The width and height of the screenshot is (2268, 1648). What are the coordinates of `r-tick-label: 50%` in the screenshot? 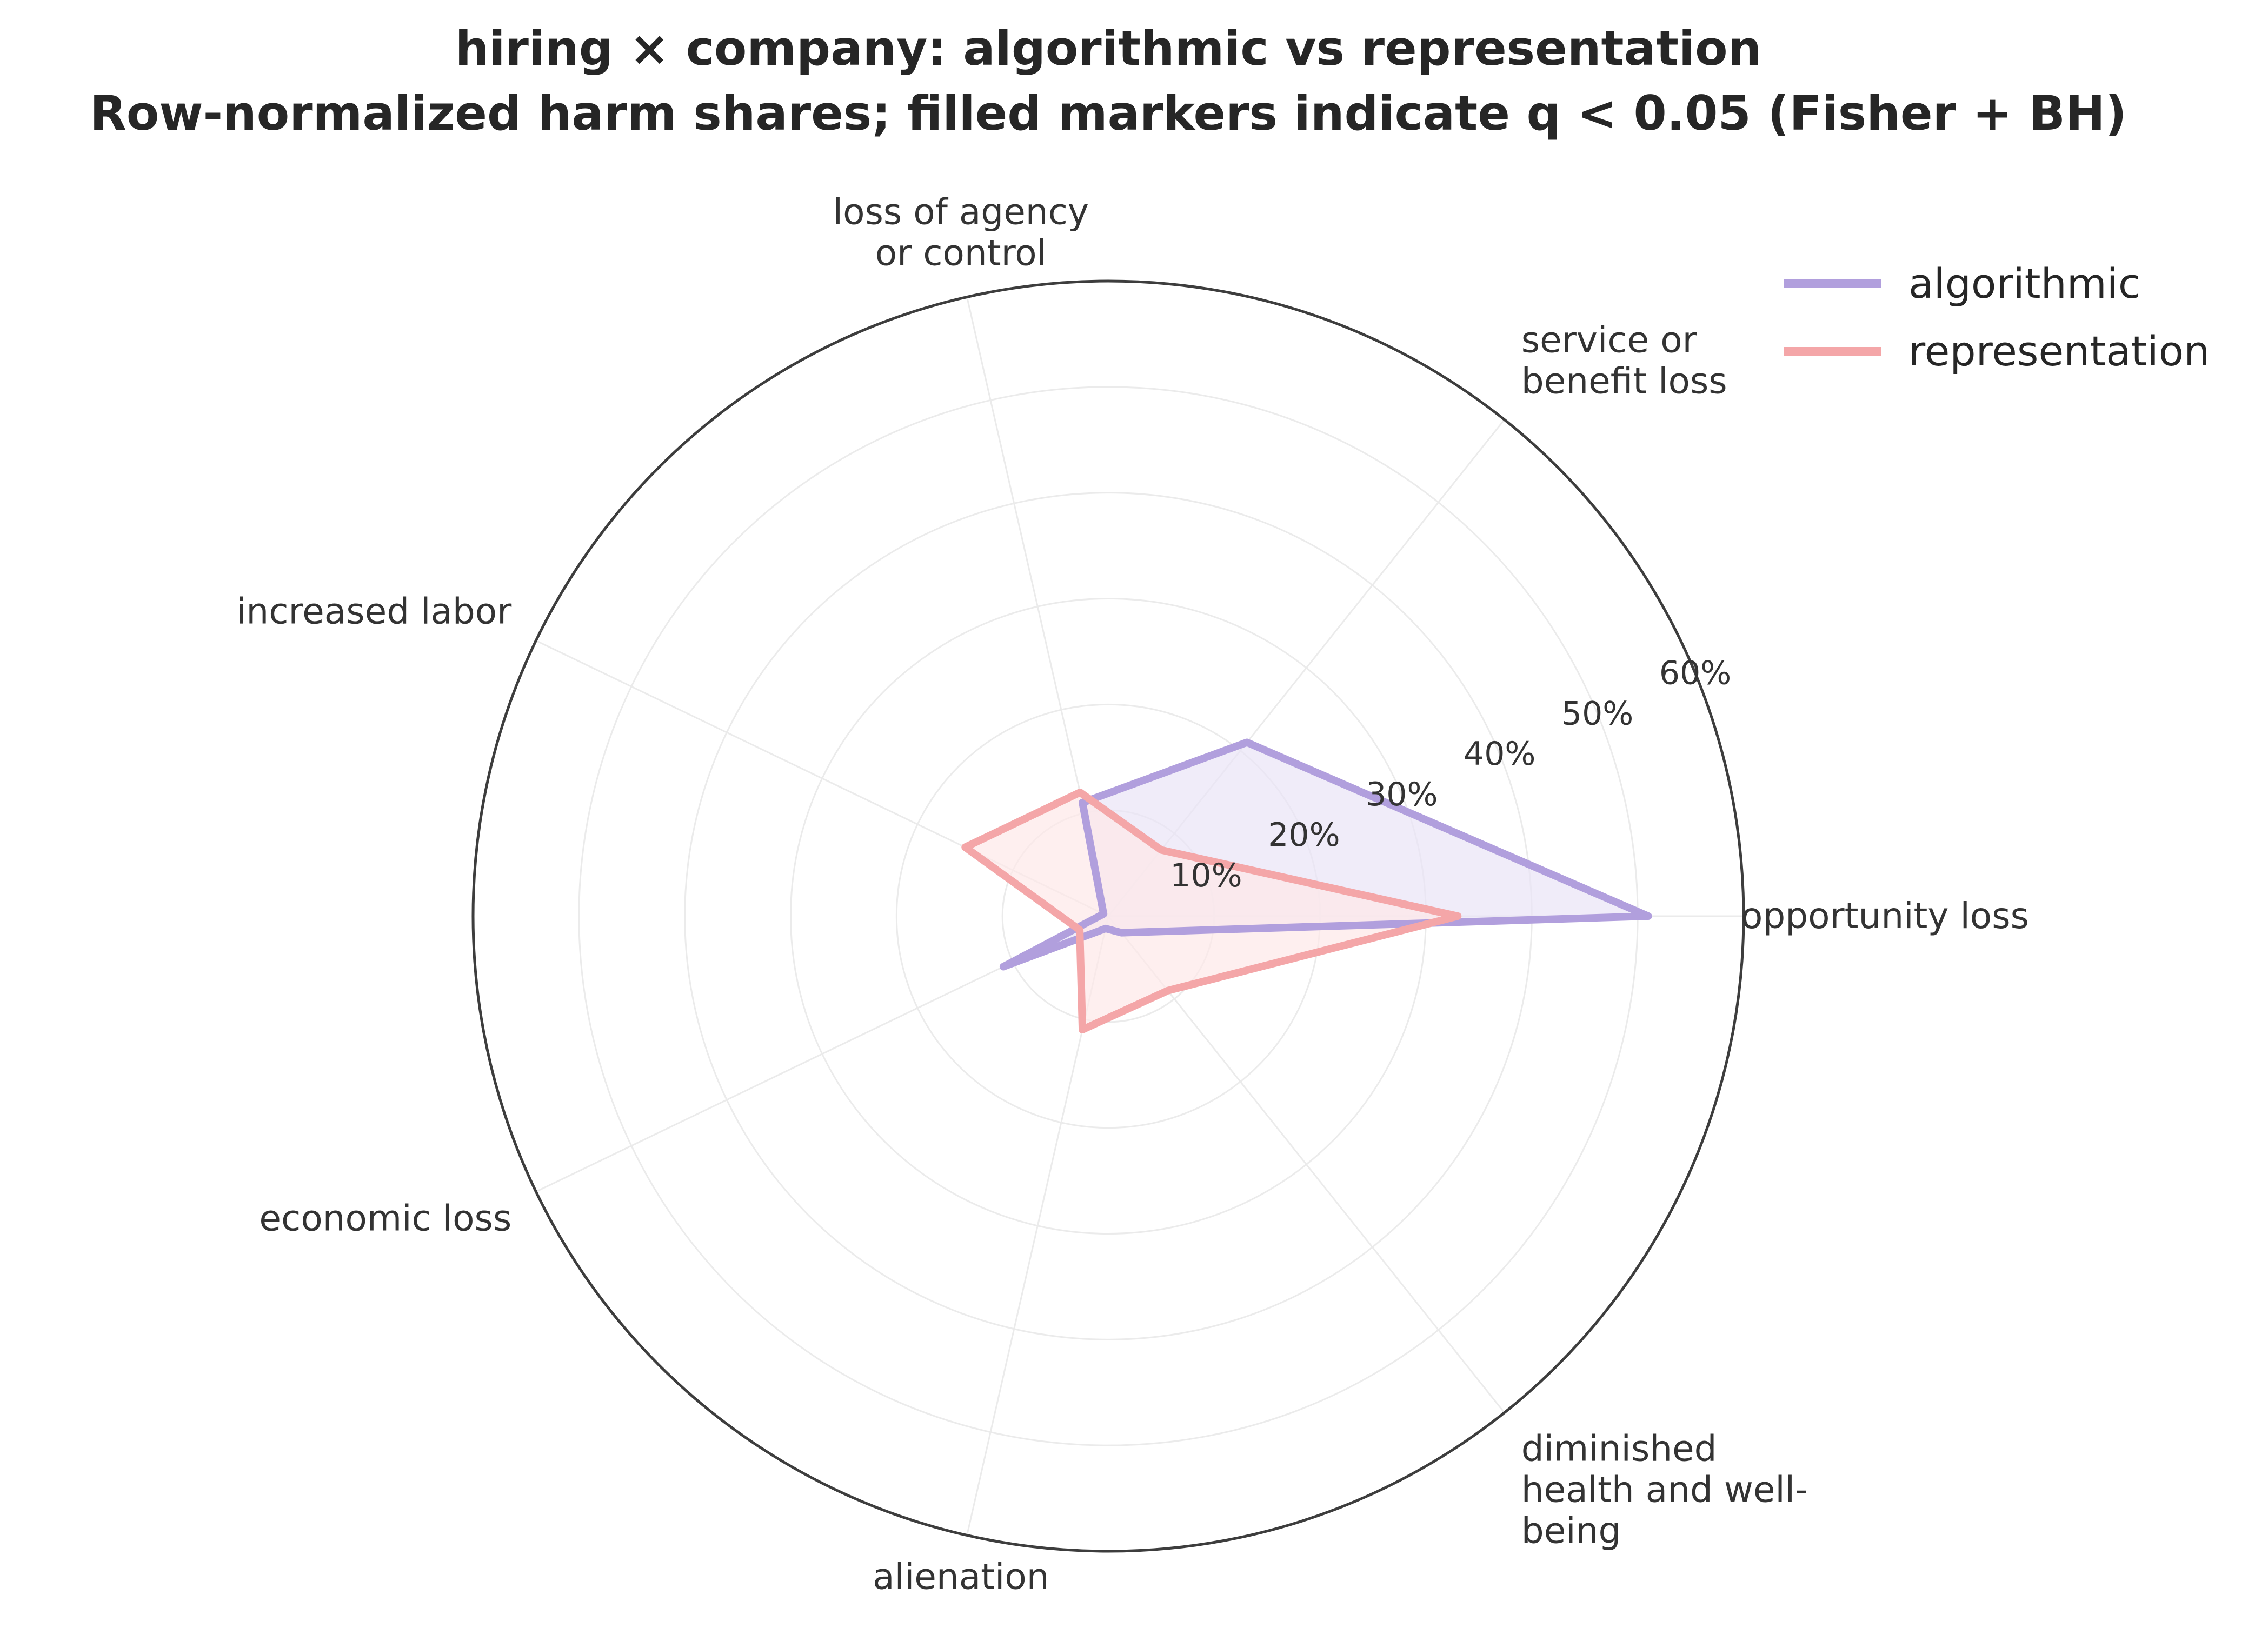 It's located at (1597, 713).